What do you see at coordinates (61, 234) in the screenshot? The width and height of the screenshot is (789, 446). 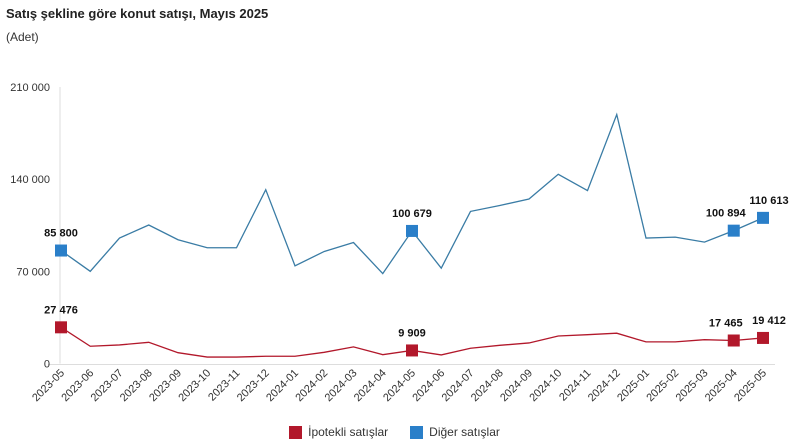 I see `data-label: 85 800` at bounding box center [61, 234].